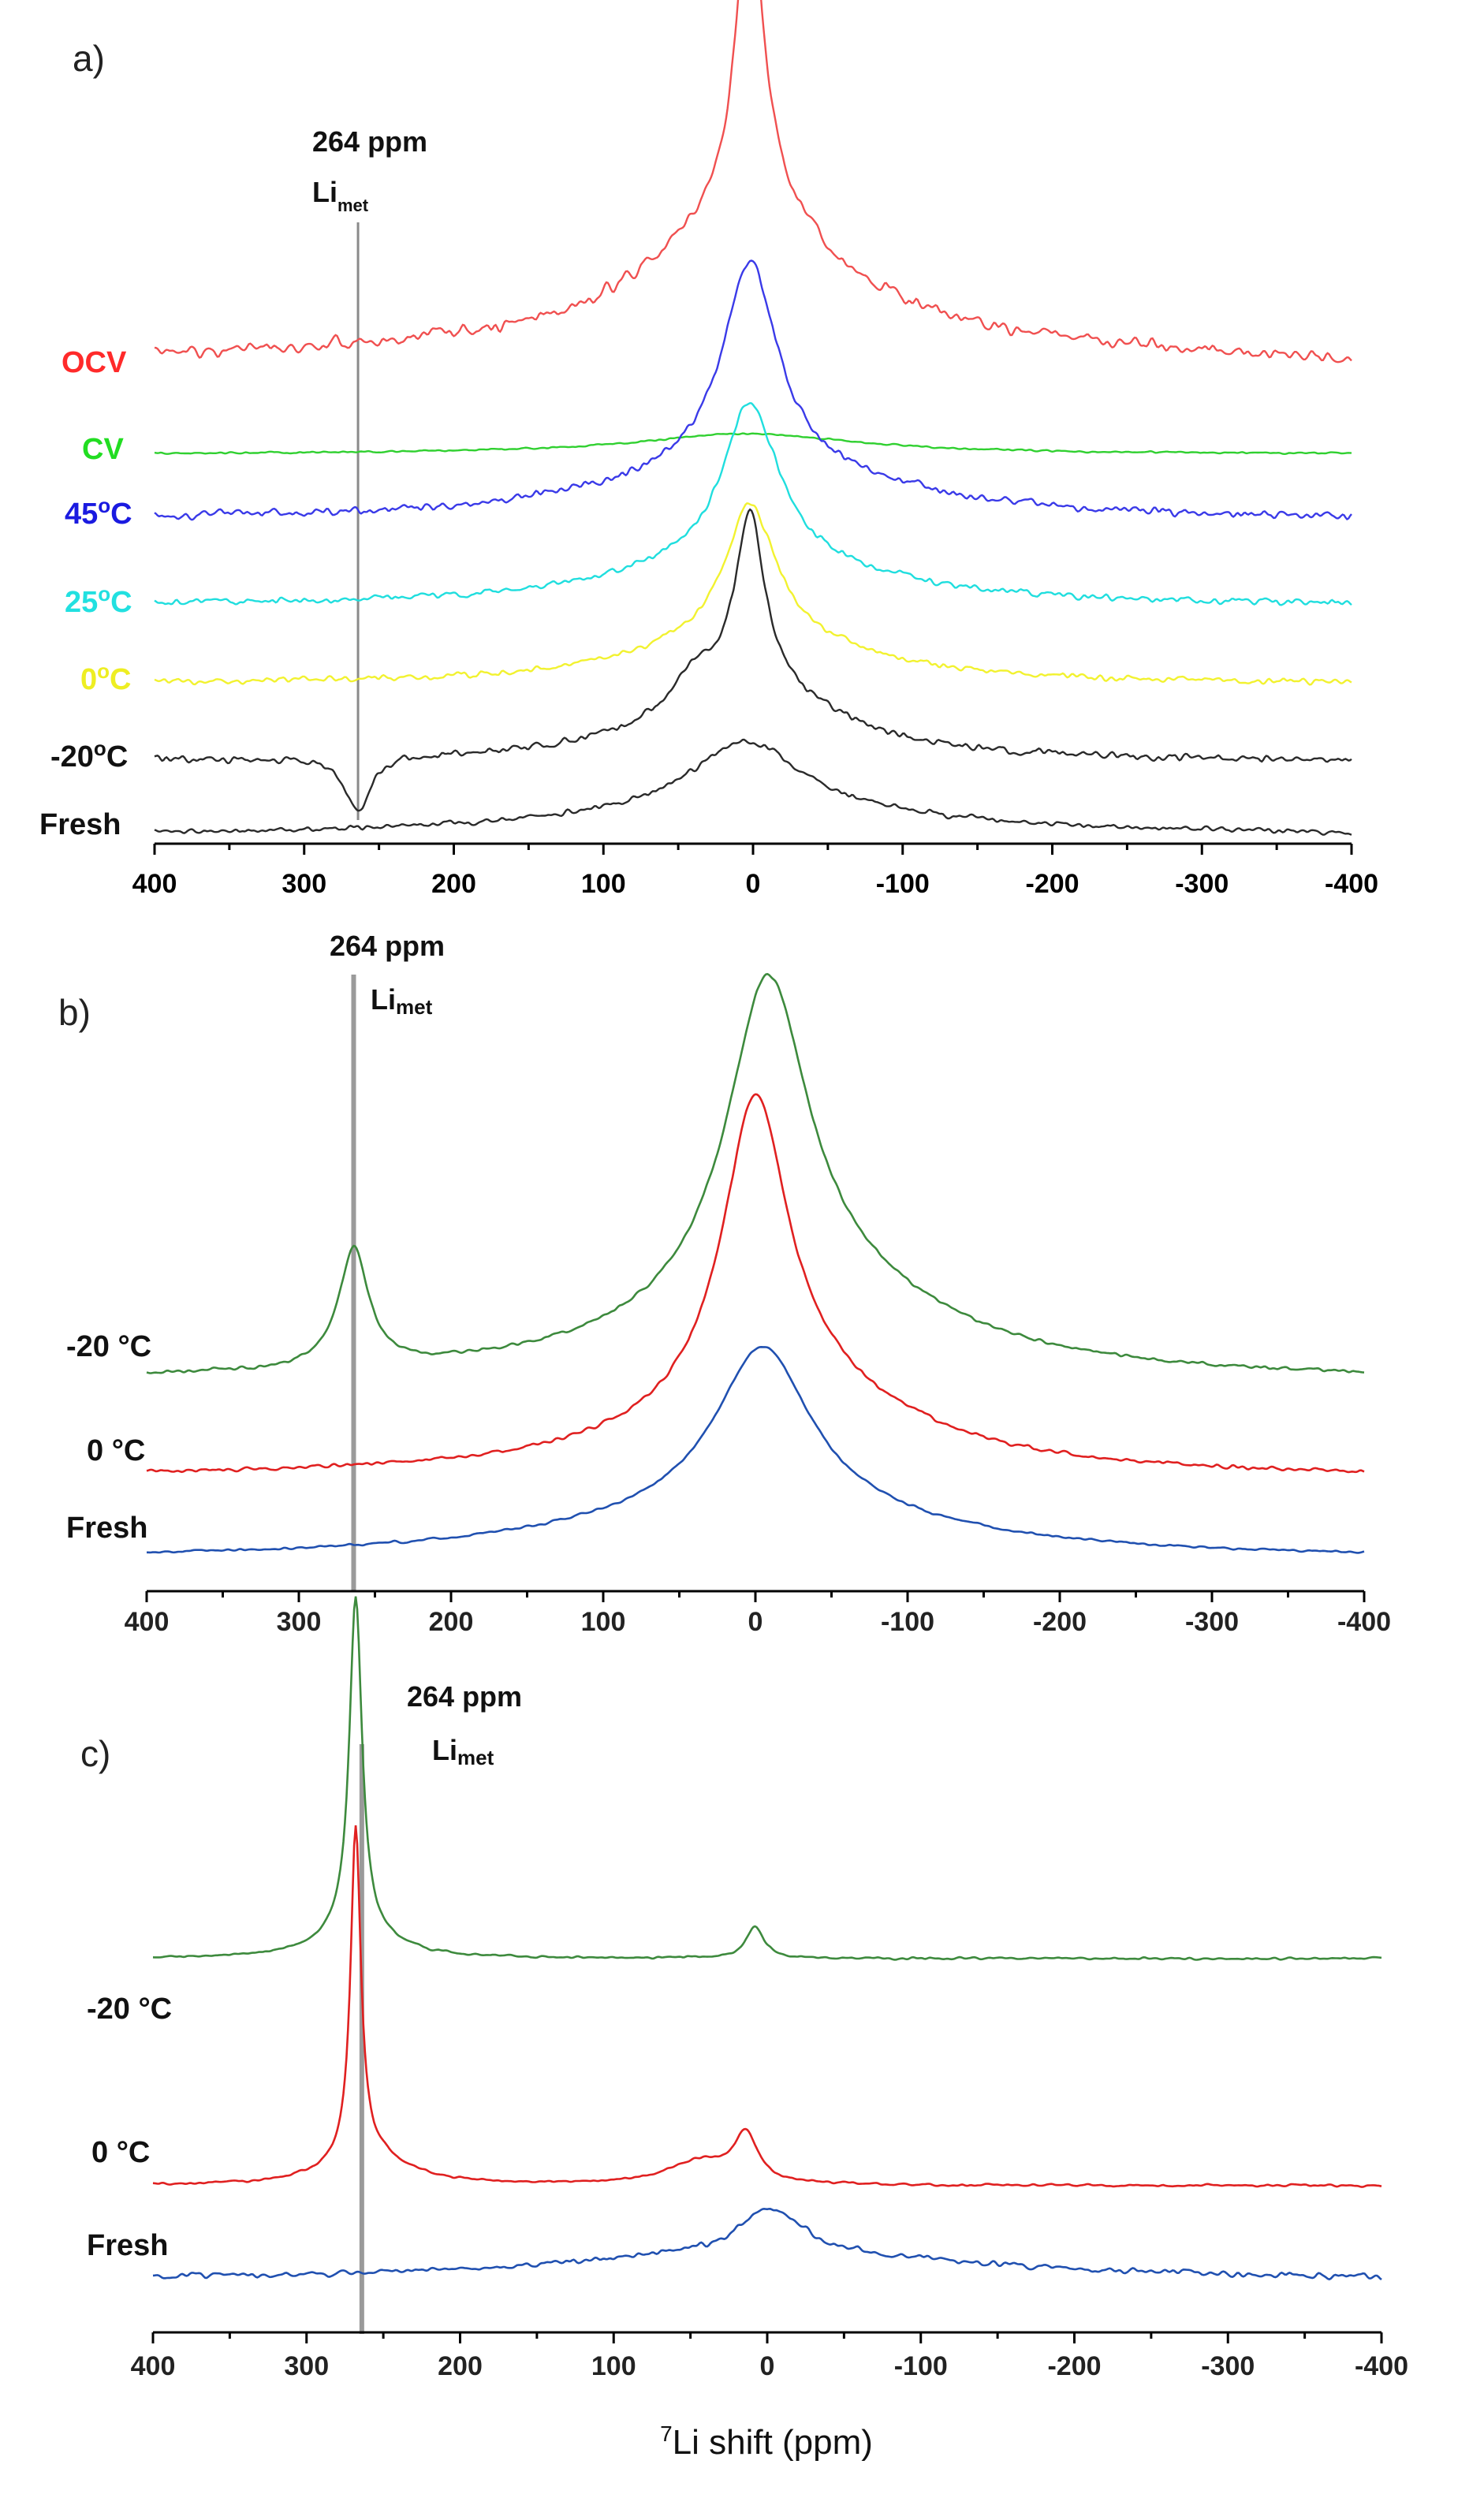 The width and height of the screenshot is (1484, 2509). What do you see at coordinates (453, 884) in the screenshot?
I see `panel-a-tick-label: 200` at bounding box center [453, 884].